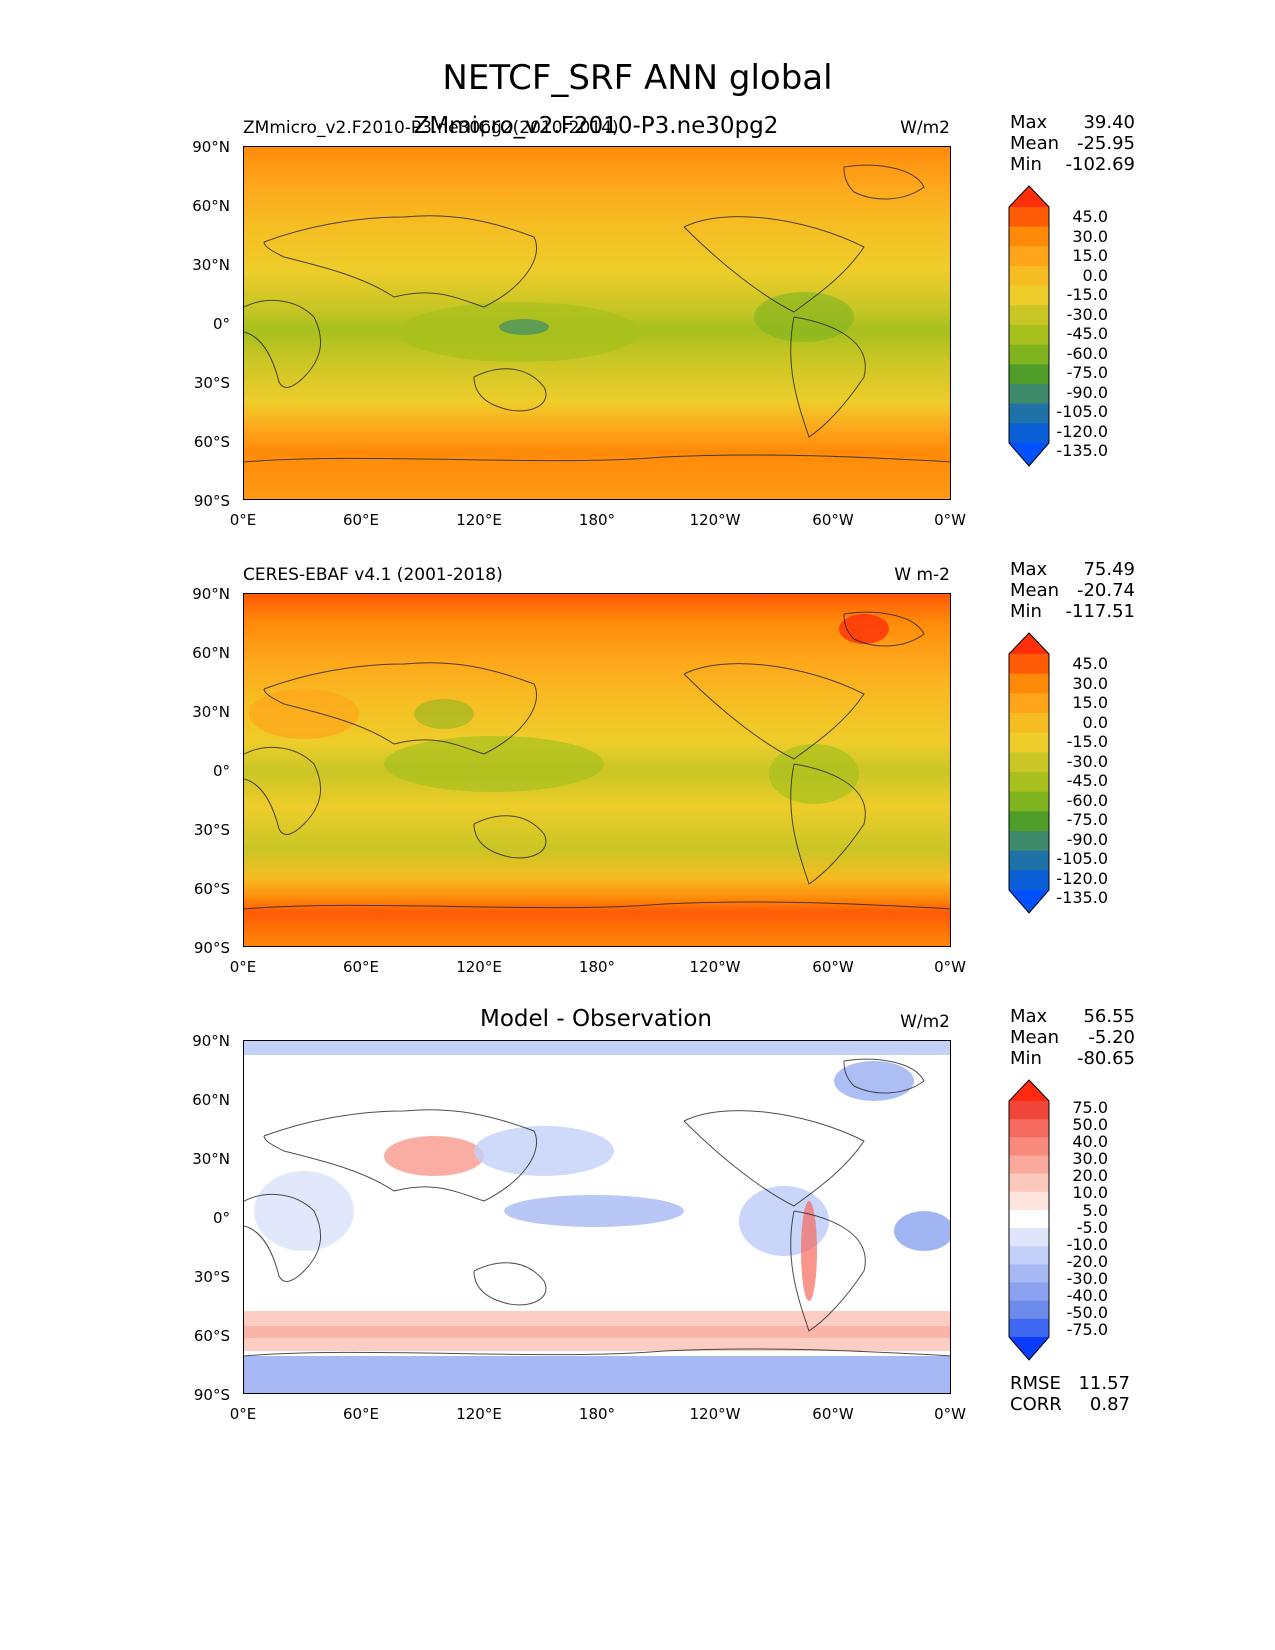 The height and width of the screenshot is (1650, 1275). Describe the element at coordinates (637, 78) in the screenshot. I see `figure-title: NETCF_SRF ANN global` at that location.